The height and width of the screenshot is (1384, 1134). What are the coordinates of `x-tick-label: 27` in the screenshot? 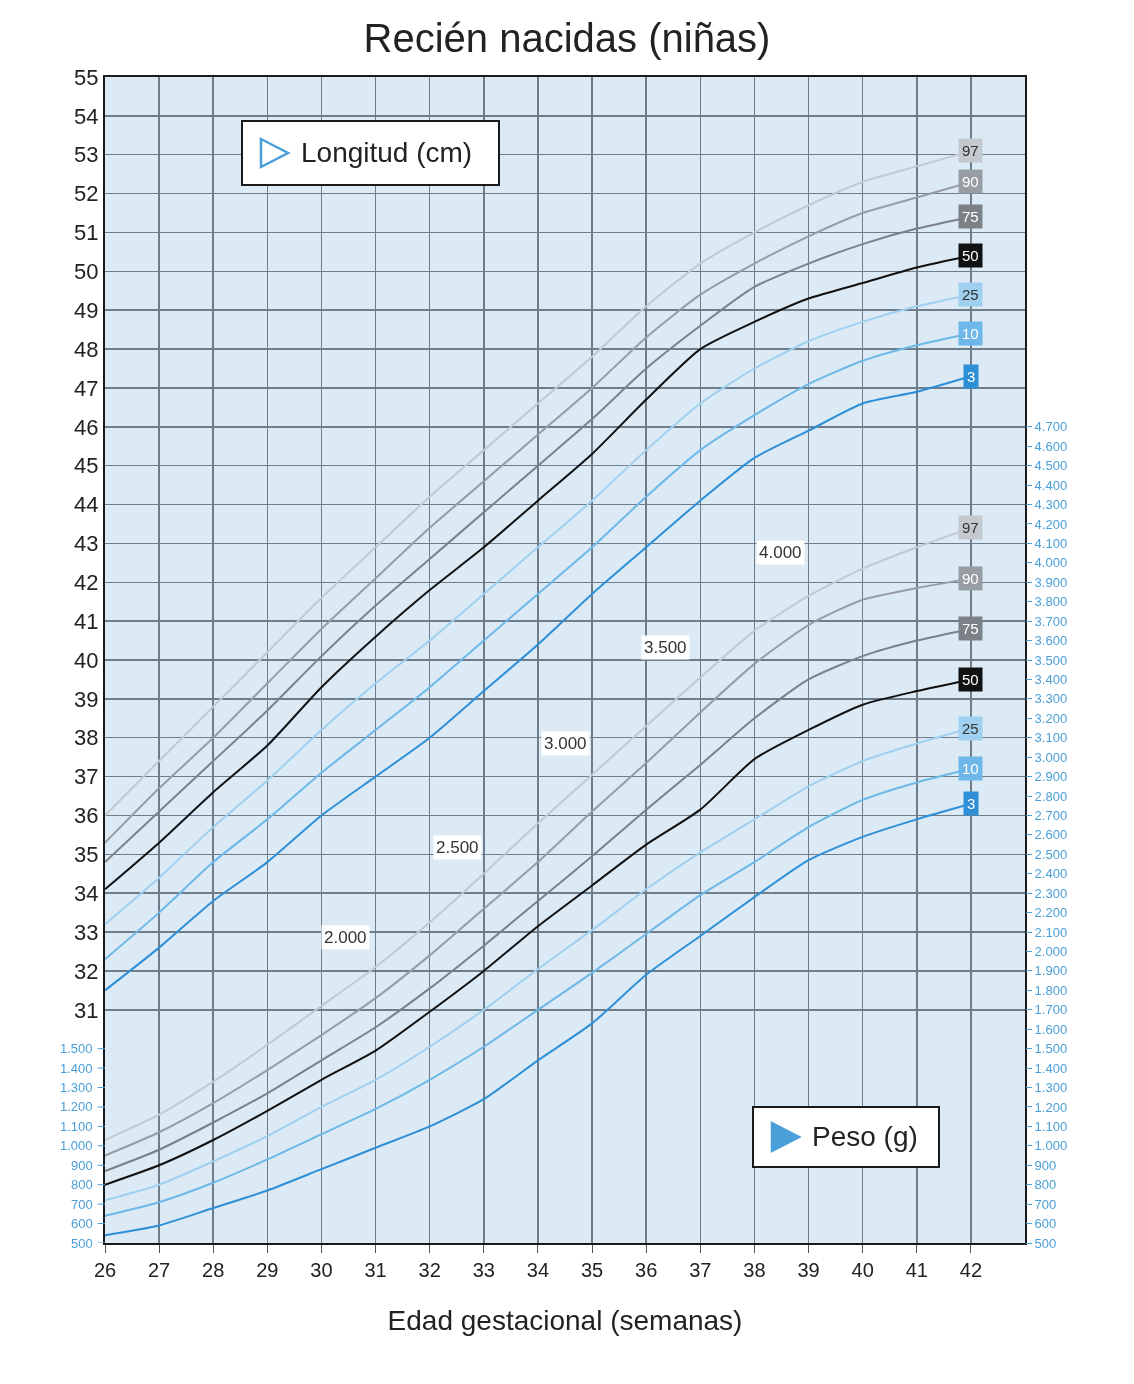 It's located at (159, 1270).